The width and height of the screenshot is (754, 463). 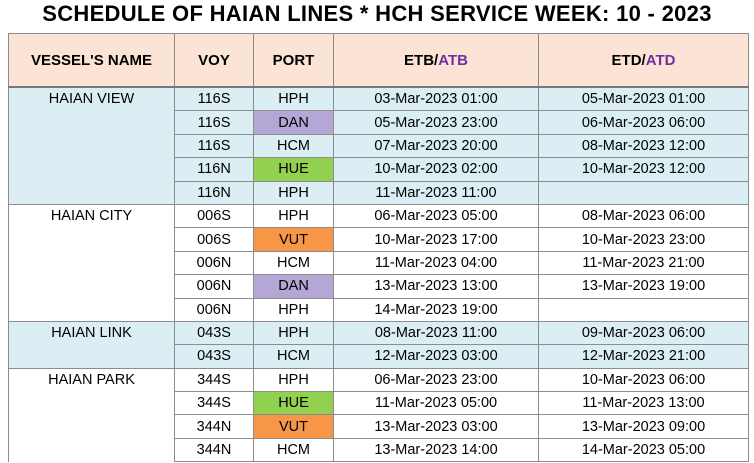 I want to click on vessel-cell: HAIAN CITY, so click(x=91, y=215).